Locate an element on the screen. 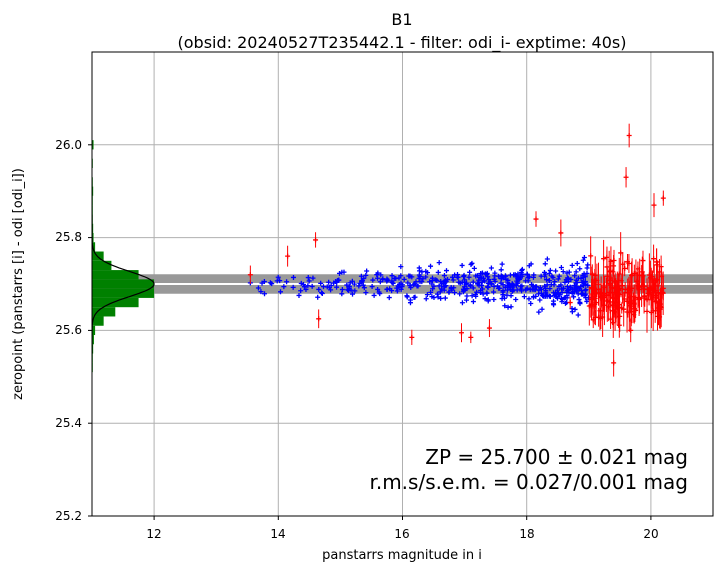 The width and height of the screenshot is (722, 576). y-tick-label: 25.4 is located at coordinates (68, 423).